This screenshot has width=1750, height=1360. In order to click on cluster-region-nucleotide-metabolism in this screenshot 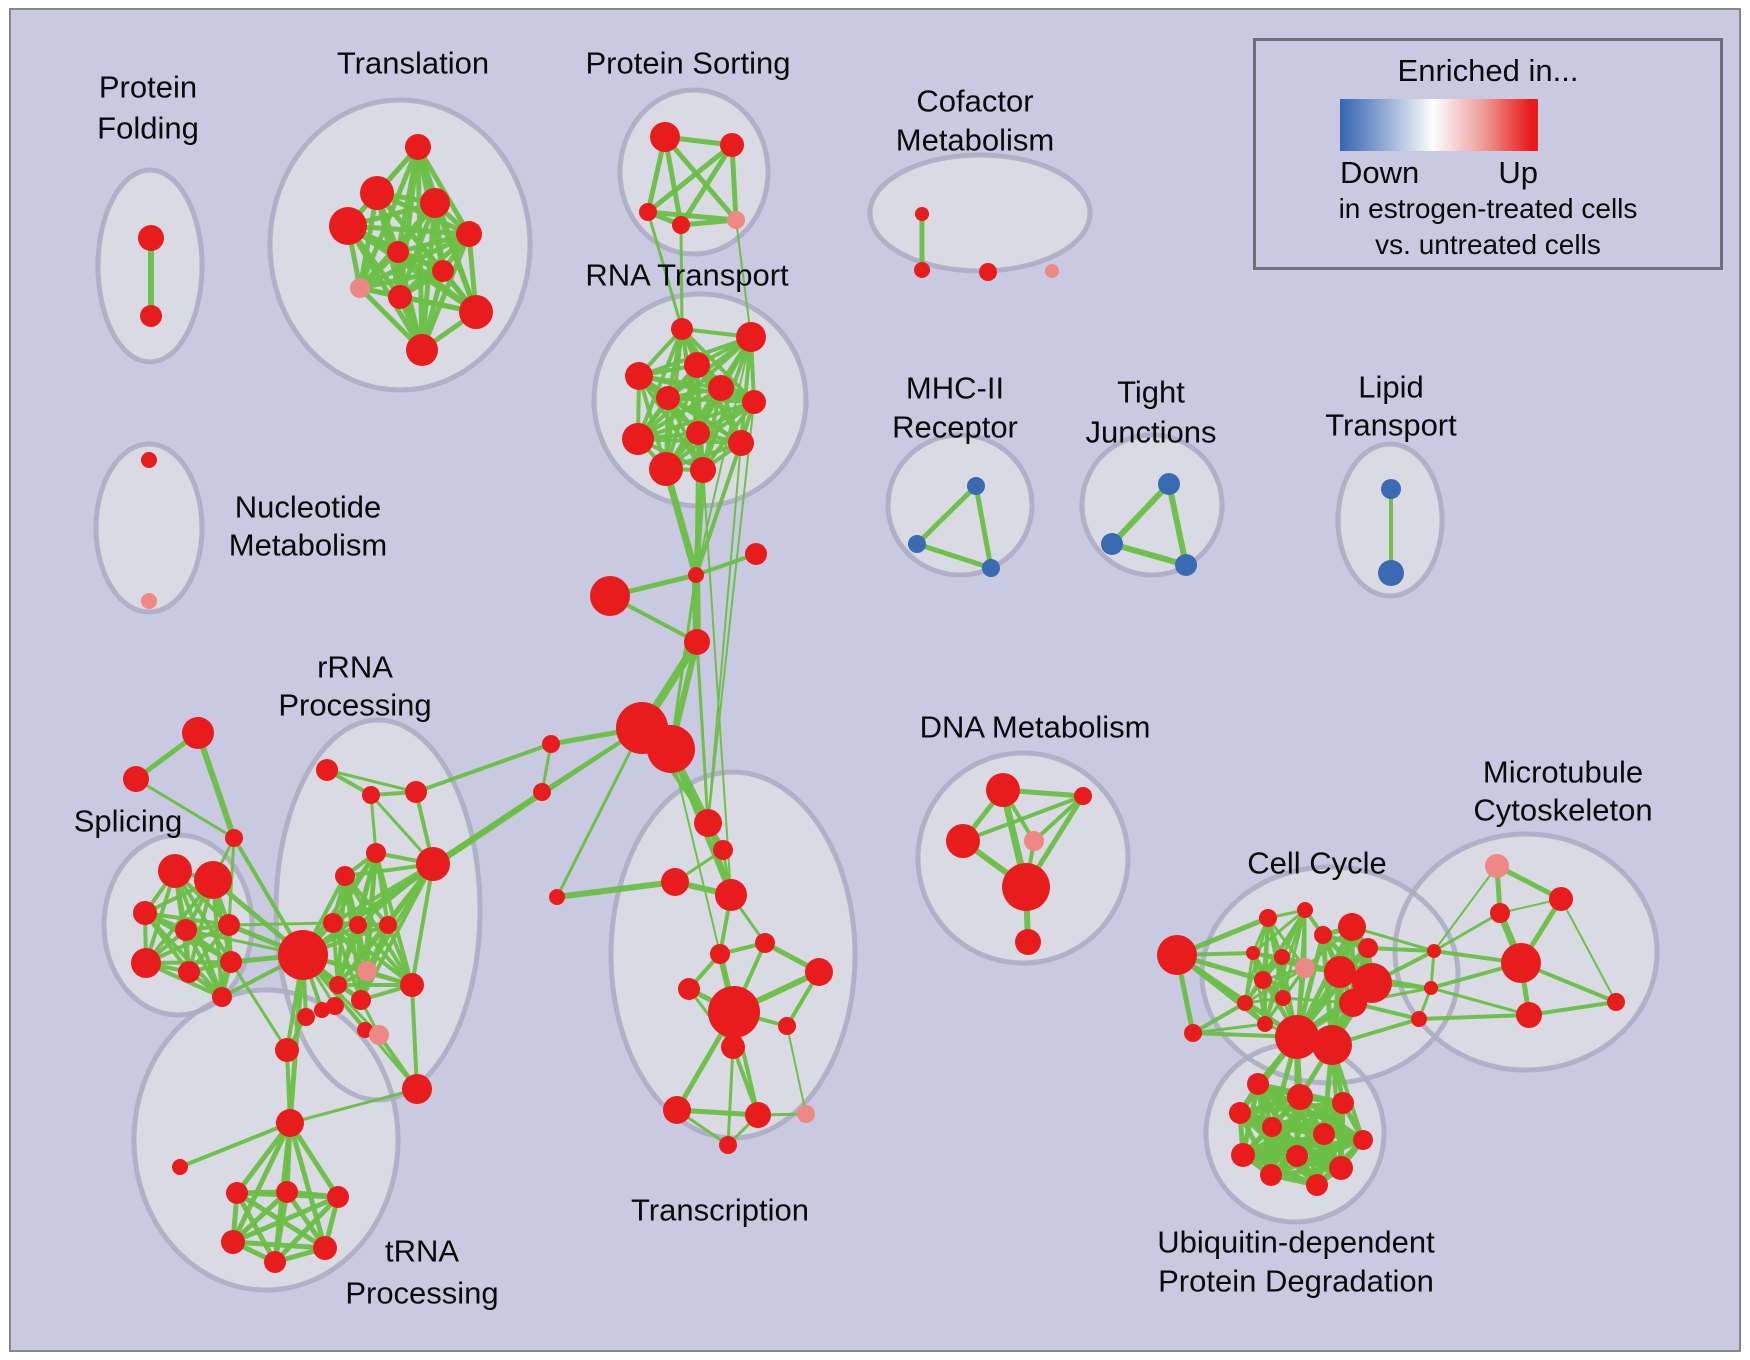, I will do `click(149, 528)`.